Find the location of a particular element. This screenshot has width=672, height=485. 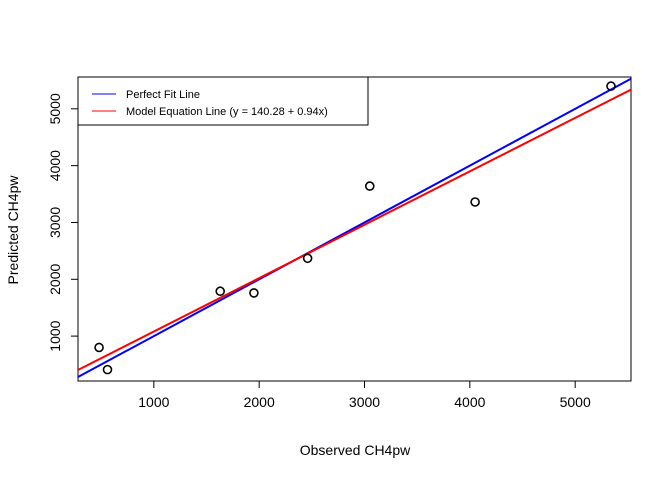

x-axis-label: Observed CH4pw is located at coordinates (355, 450).